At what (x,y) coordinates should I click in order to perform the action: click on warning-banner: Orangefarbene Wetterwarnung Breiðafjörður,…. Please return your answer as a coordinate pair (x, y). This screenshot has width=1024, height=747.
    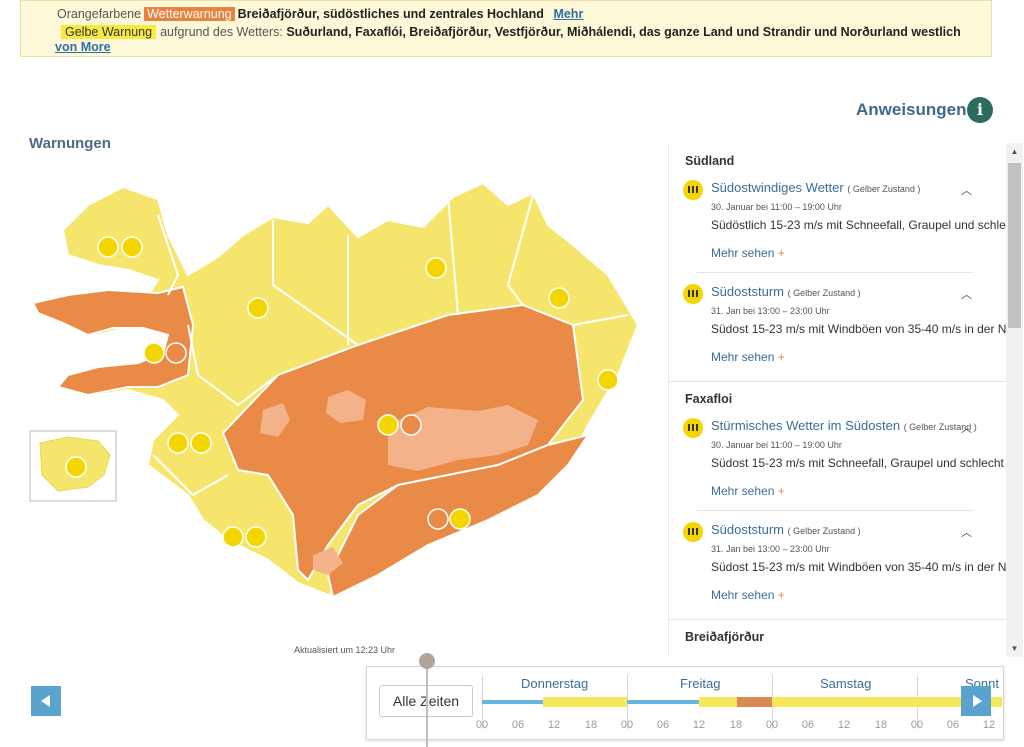
    Looking at the image, I should click on (506, 28).